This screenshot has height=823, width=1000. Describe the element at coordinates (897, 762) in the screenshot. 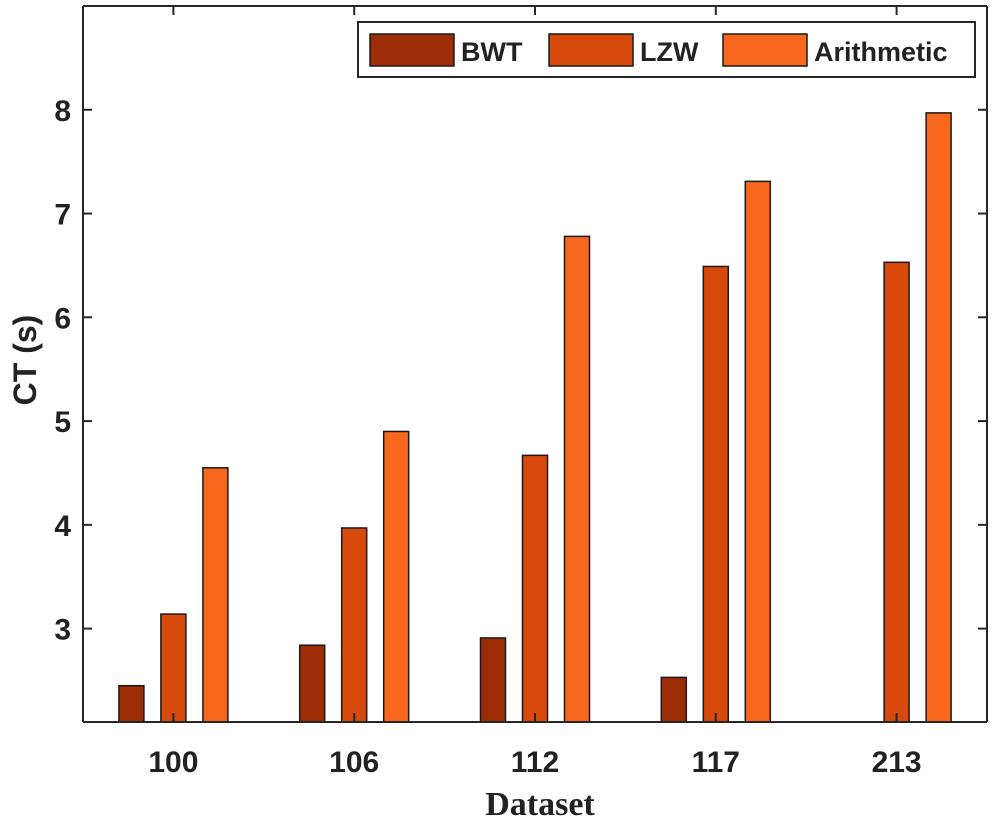

I see `x-tick-label: 213` at that location.